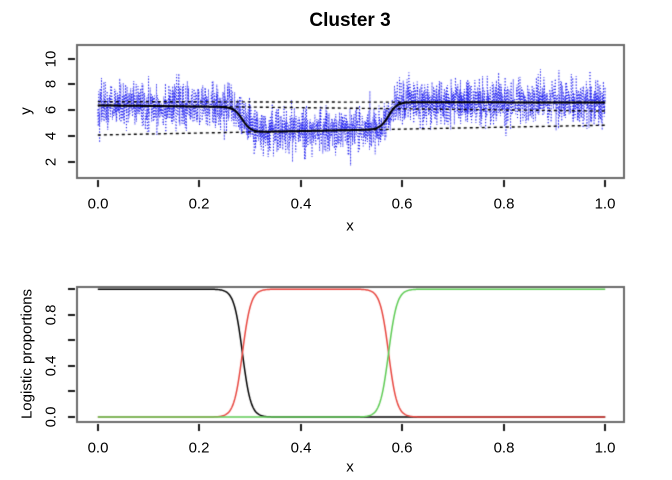 The height and width of the screenshot is (480, 672). What do you see at coordinates (51, 417) in the screenshot?
I see `y-tick-label: 0.0` at bounding box center [51, 417].